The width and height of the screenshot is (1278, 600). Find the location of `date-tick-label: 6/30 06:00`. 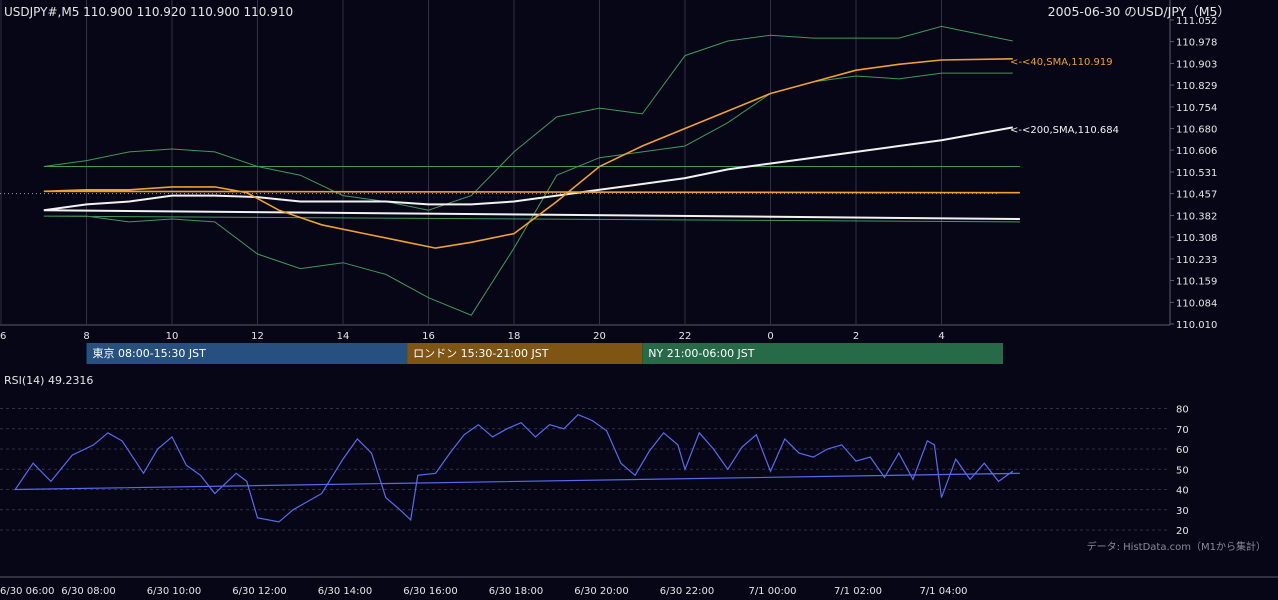

date-tick-label: 6/30 06:00 is located at coordinates (27, 591).